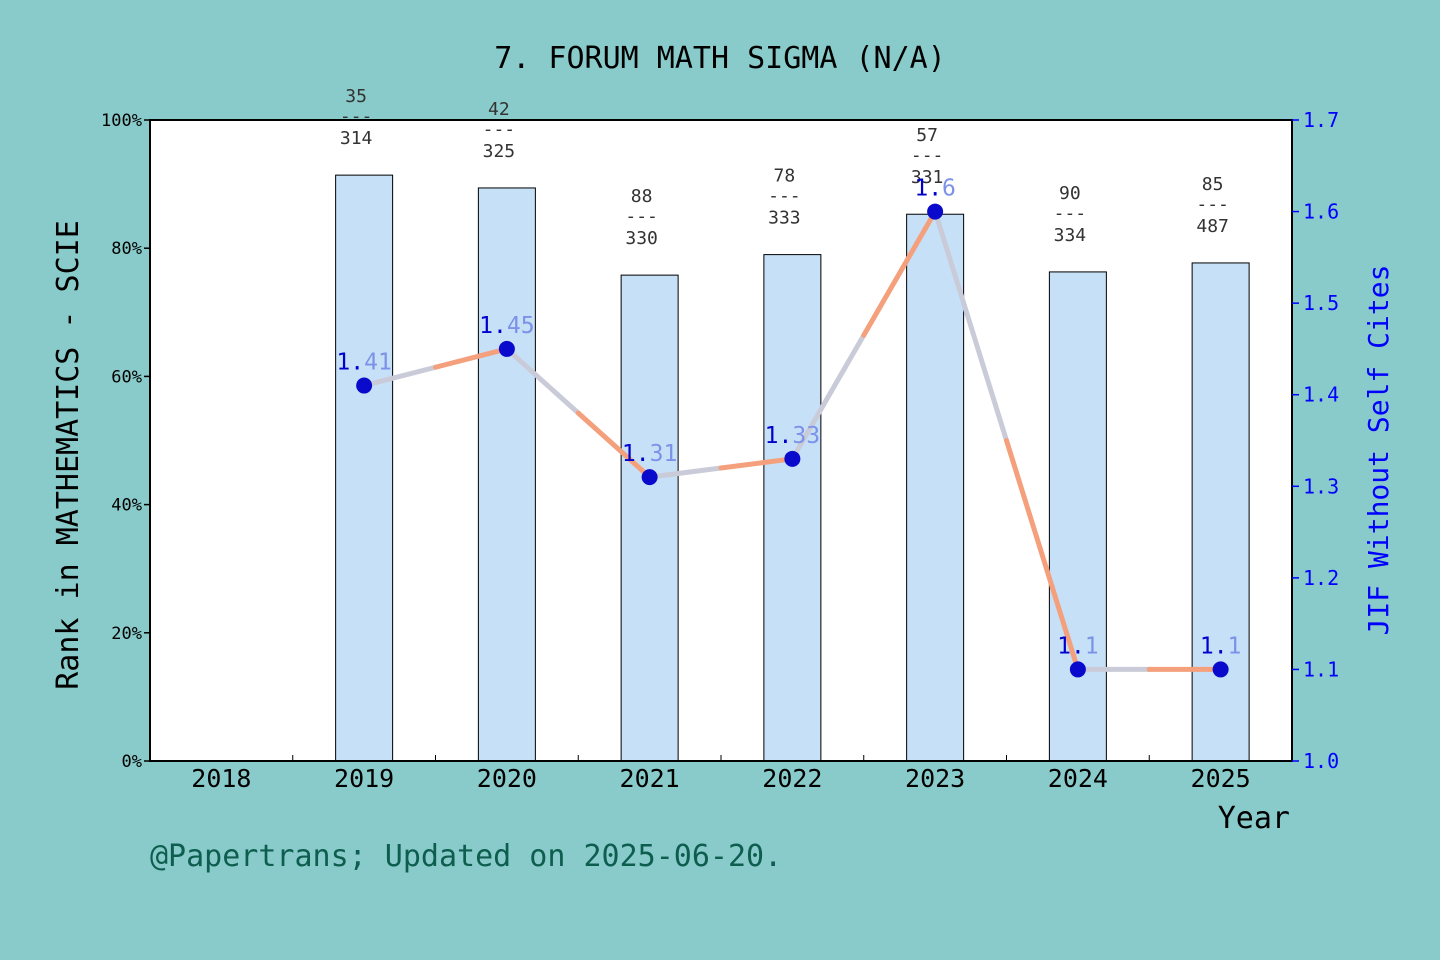  I want to click on y-axis-label-left: Rank in MATHEMATICS - SCIE, so click(68, 455).